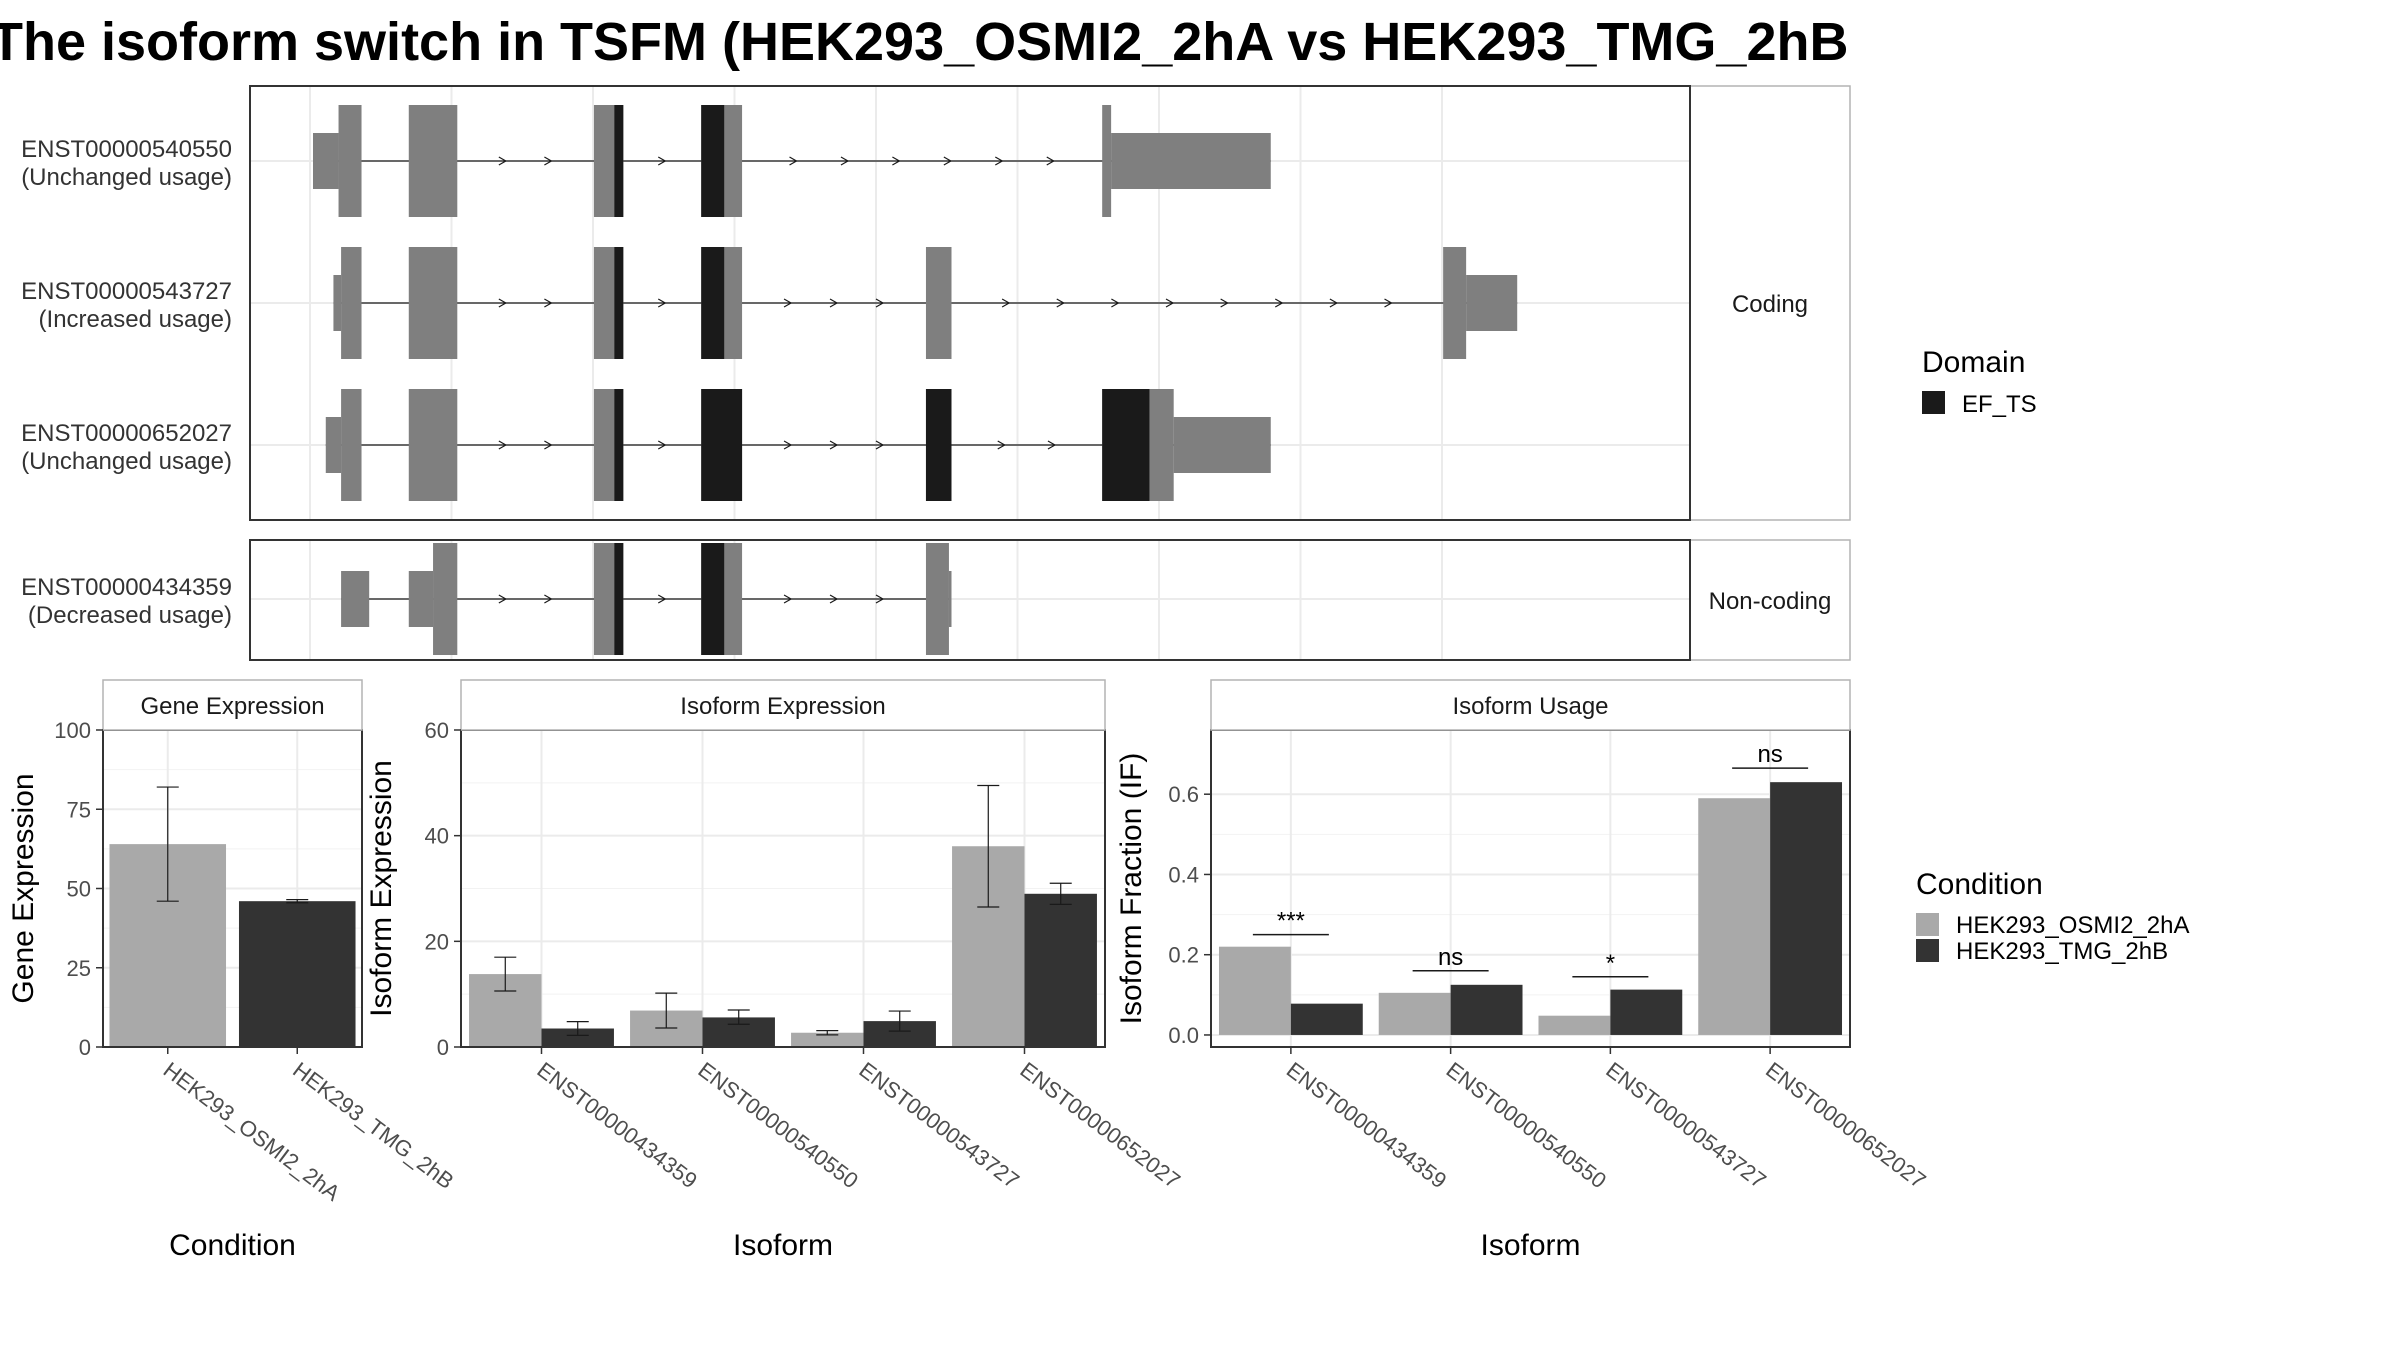 This screenshot has width=2400, height=1350. Describe the element at coordinates (381, 888) in the screenshot. I see `y-axis-title: Isoform Expression` at that location.